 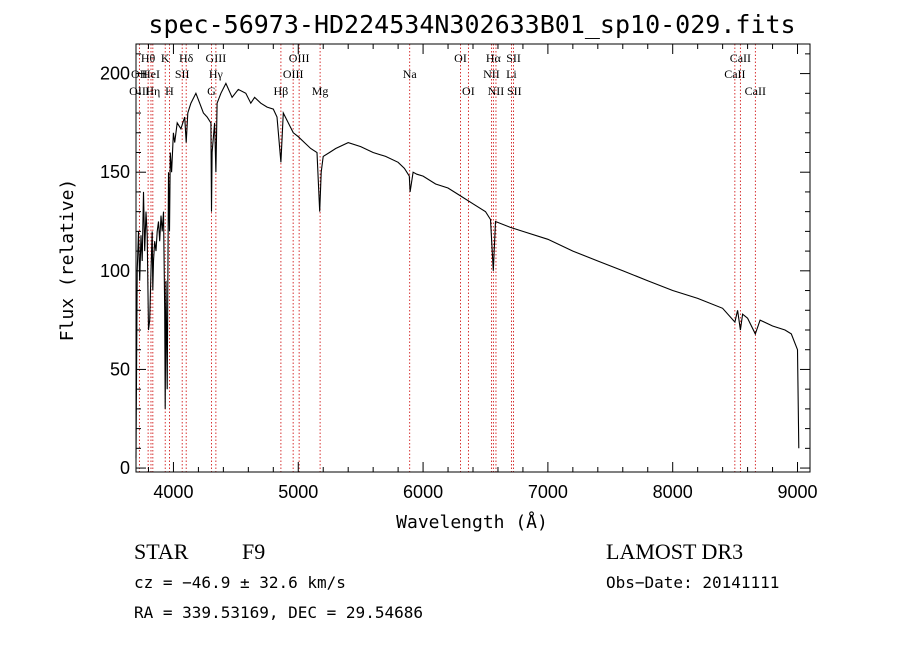 What do you see at coordinates (548, 492) in the screenshot?
I see `x-tick-label-3: 7000` at bounding box center [548, 492].